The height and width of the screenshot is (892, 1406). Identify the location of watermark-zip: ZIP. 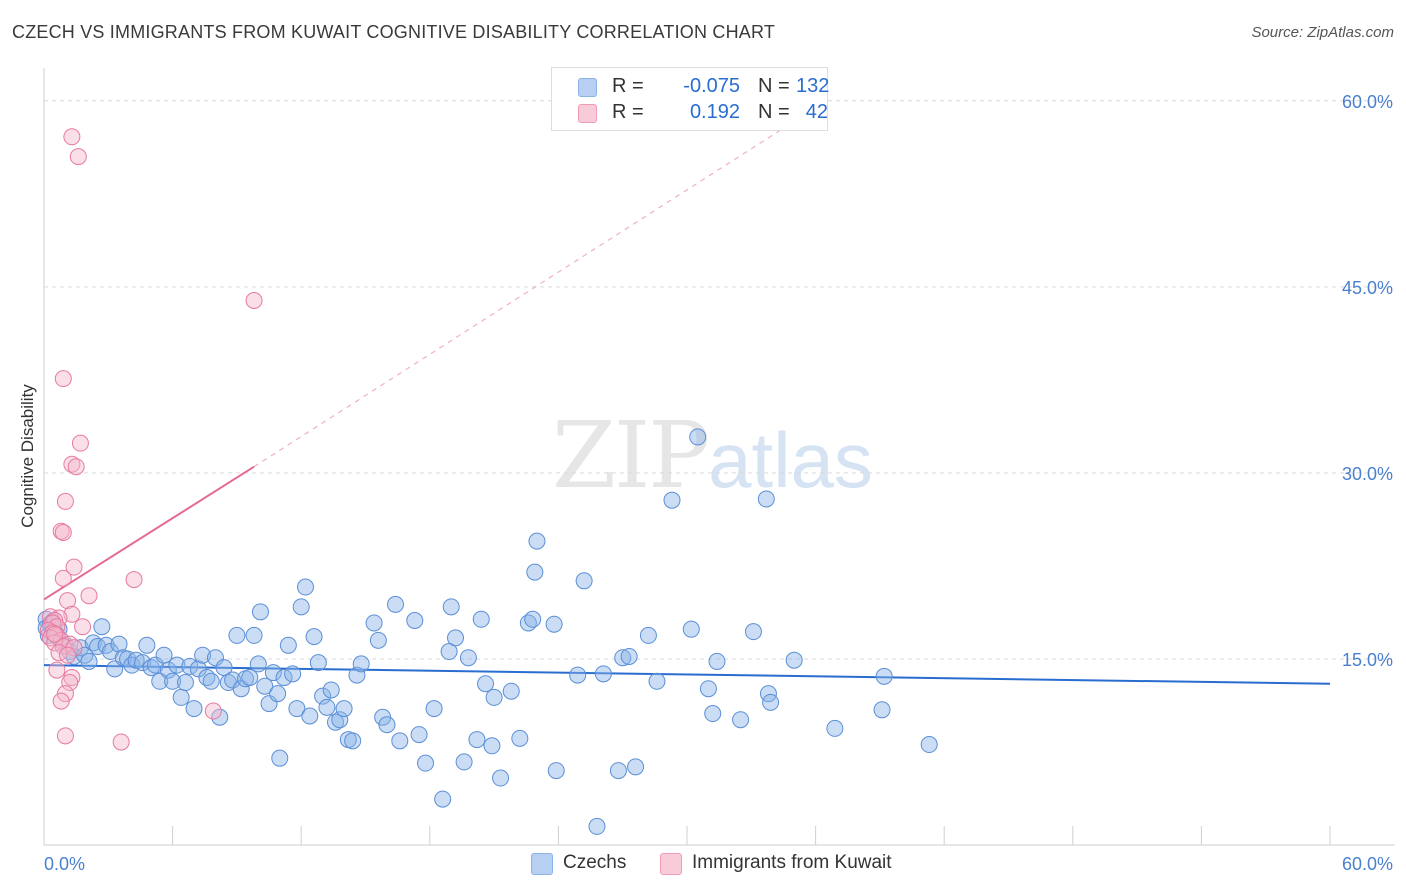
(631, 455).